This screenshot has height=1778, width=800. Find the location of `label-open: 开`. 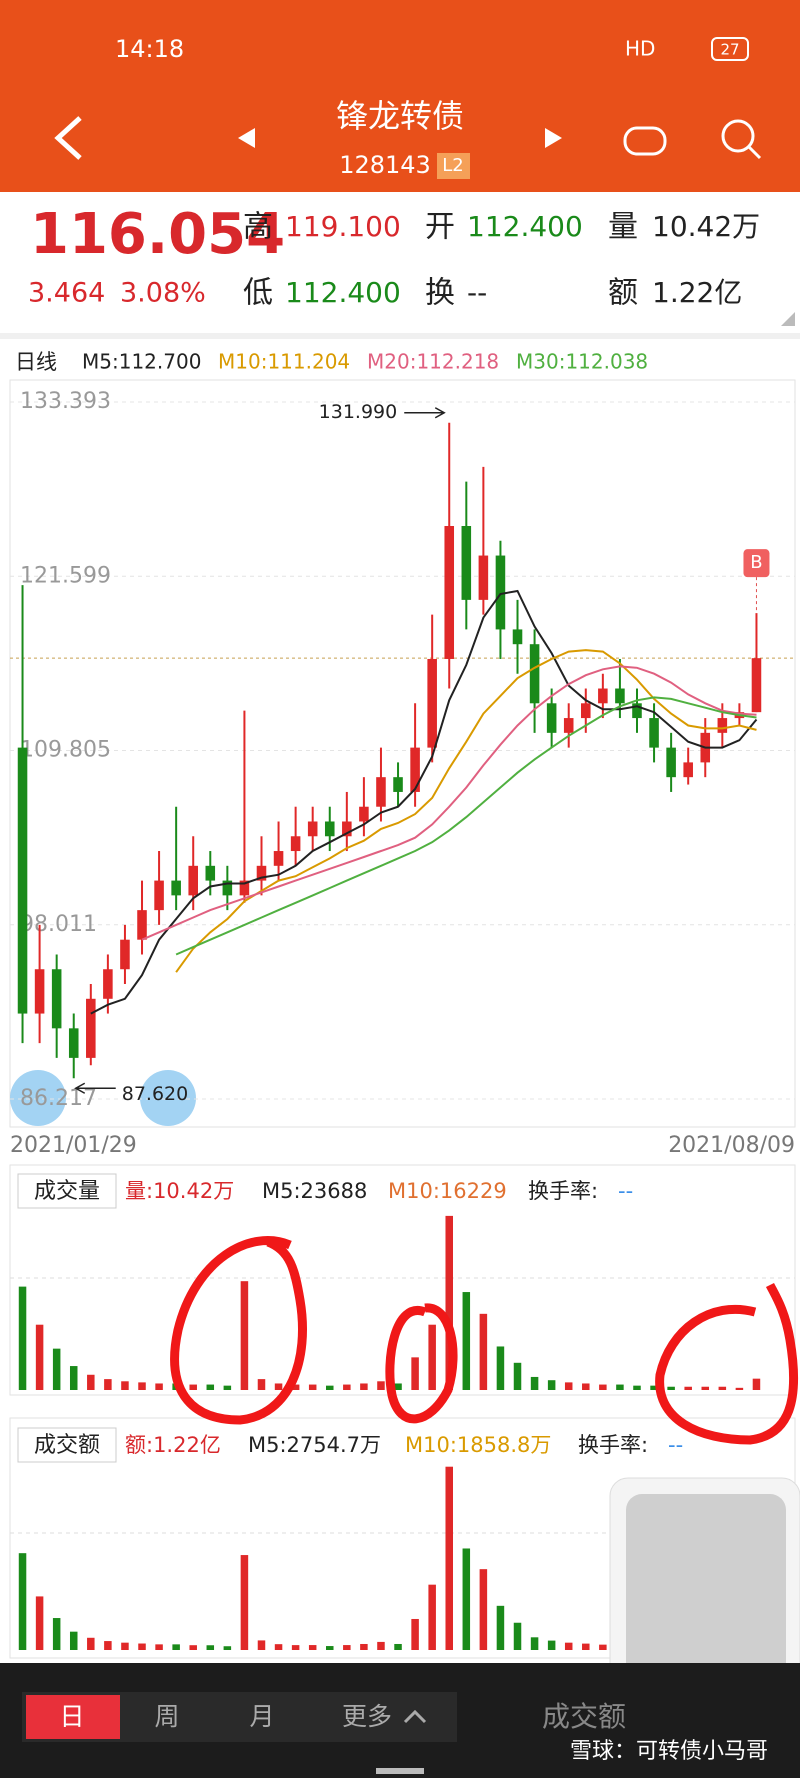

label-open: 开 is located at coordinates (440, 227).